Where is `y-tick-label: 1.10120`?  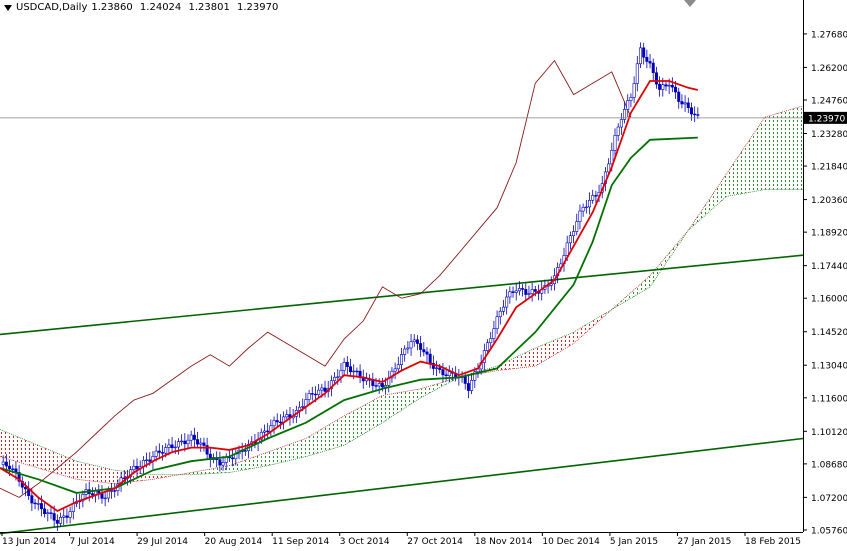
y-tick-label: 1.10120 is located at coordinates (829, 433).